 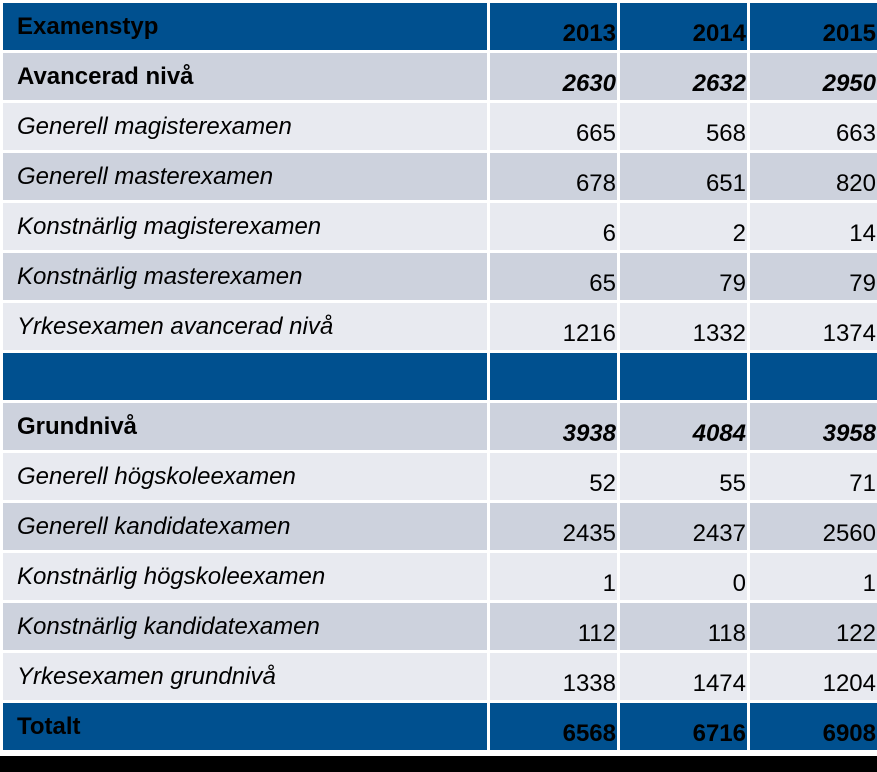 What do you see at coordinates (553, 526) in the screenshot?
I see `cell-2013: 2435` at bounding box center [553, 526].